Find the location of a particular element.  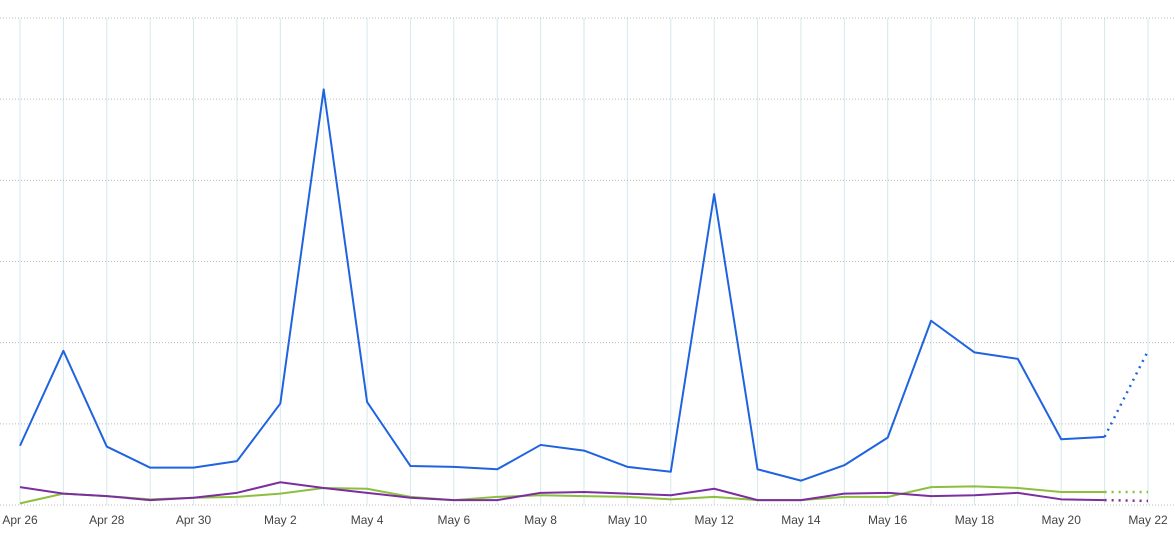

x-tick-label: May 8 is located at coordinates (540, 520).